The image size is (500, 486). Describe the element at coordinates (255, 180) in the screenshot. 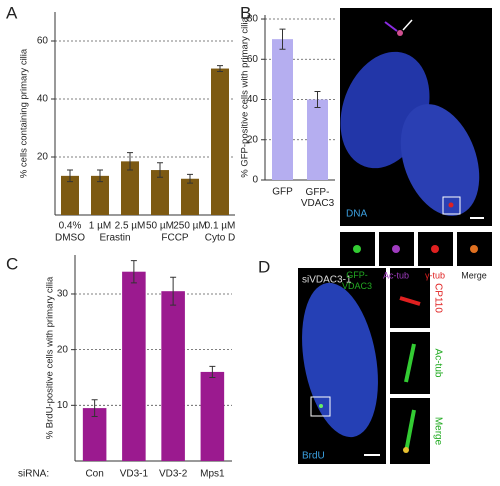

I see `y-tick-label: 0` at that location.